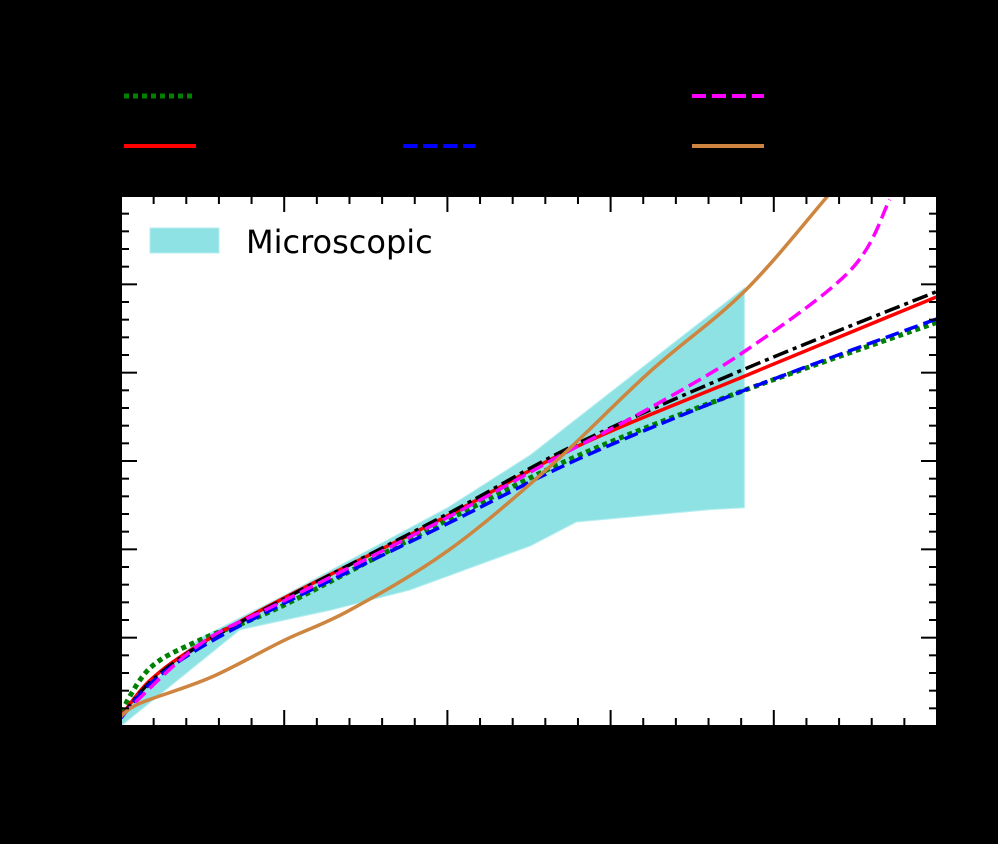 This screenshot has width=998, height=844. I want to click on inner-legend: Microscopic, so click(291, 242).